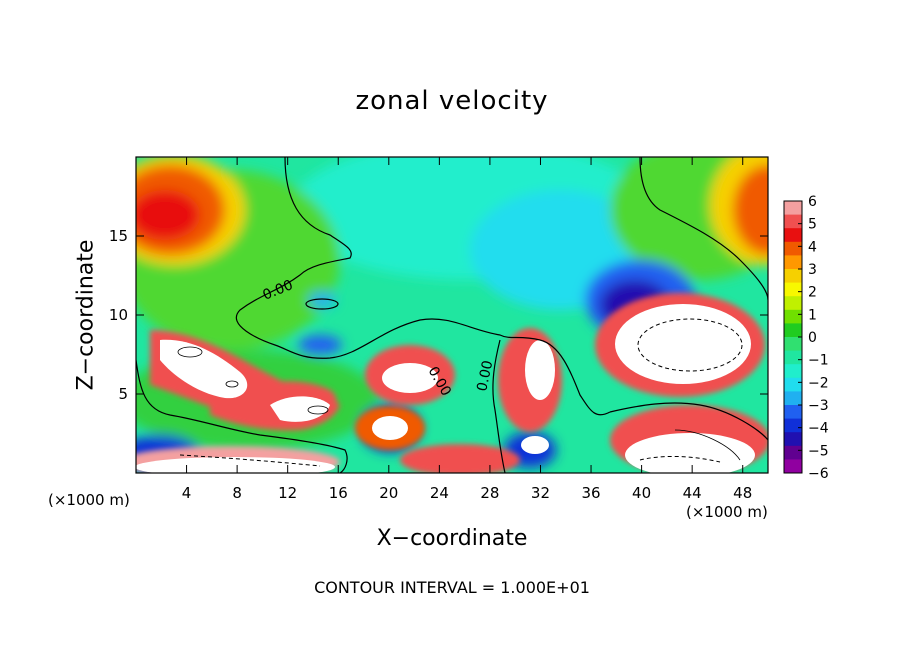  I want to click on y-tick-label: 10, so click(118, 315).